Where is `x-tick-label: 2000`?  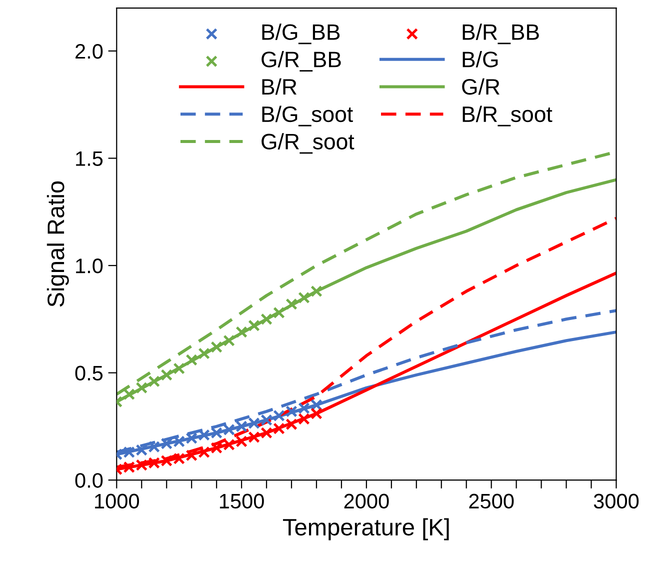 x-tick-label: 2000 is located at coordinates (366, 501).